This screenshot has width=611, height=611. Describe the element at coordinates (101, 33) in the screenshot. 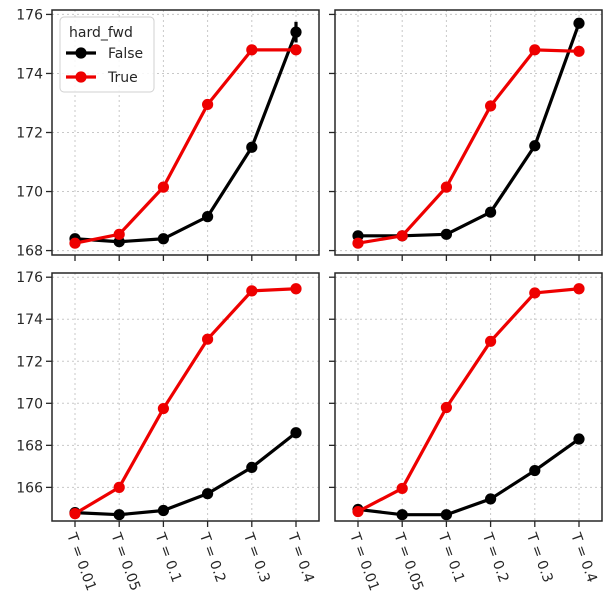

I see `legend-title: hard_fwd` at that location.